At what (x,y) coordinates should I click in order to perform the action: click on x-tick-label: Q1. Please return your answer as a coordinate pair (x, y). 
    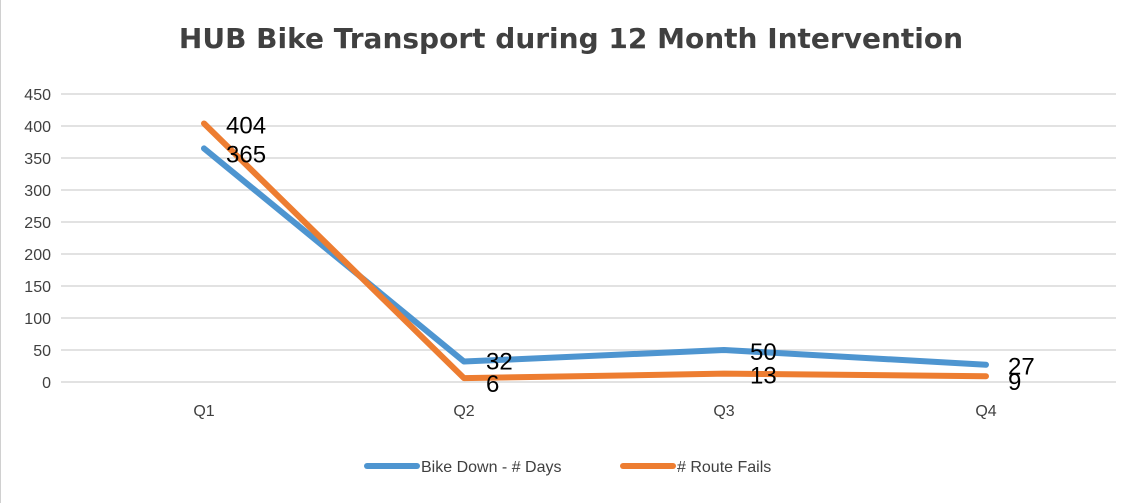
    Looking at the image, I should click on (203, 411).